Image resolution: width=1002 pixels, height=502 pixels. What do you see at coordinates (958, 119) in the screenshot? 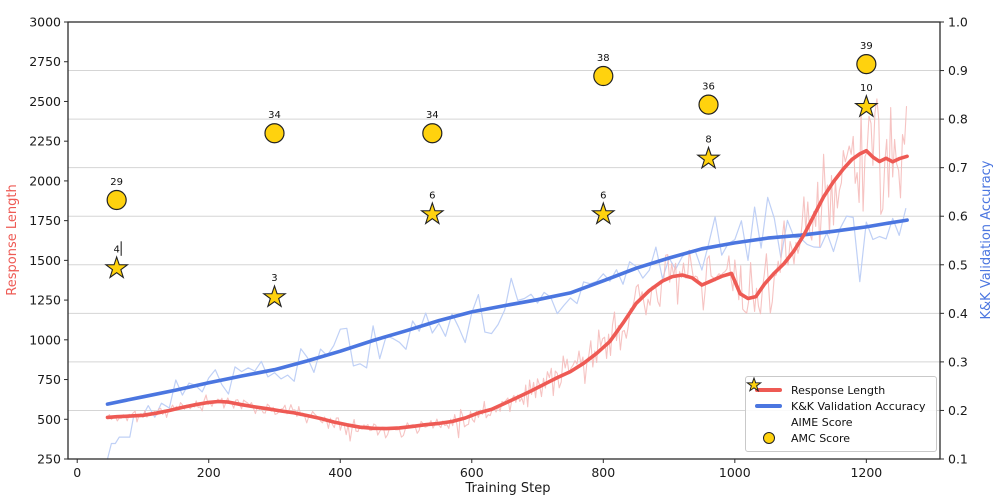
I see `right-tick-label: 0.8` at bounding box center [958, 119].